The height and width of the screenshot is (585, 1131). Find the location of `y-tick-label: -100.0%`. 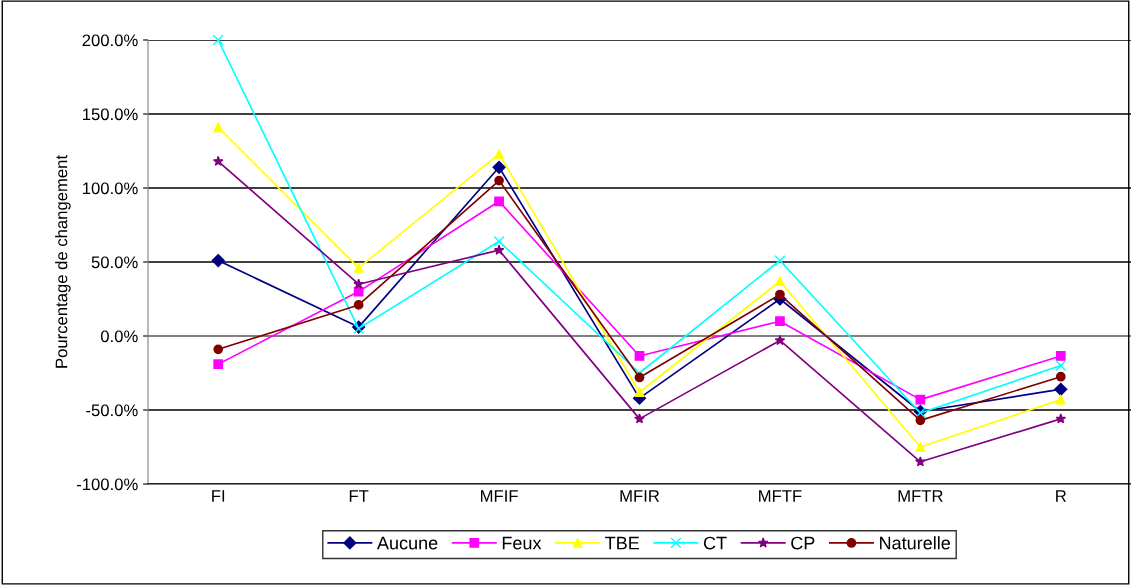

y-tick-label: -100.0% is located at coordinates (107, 484).